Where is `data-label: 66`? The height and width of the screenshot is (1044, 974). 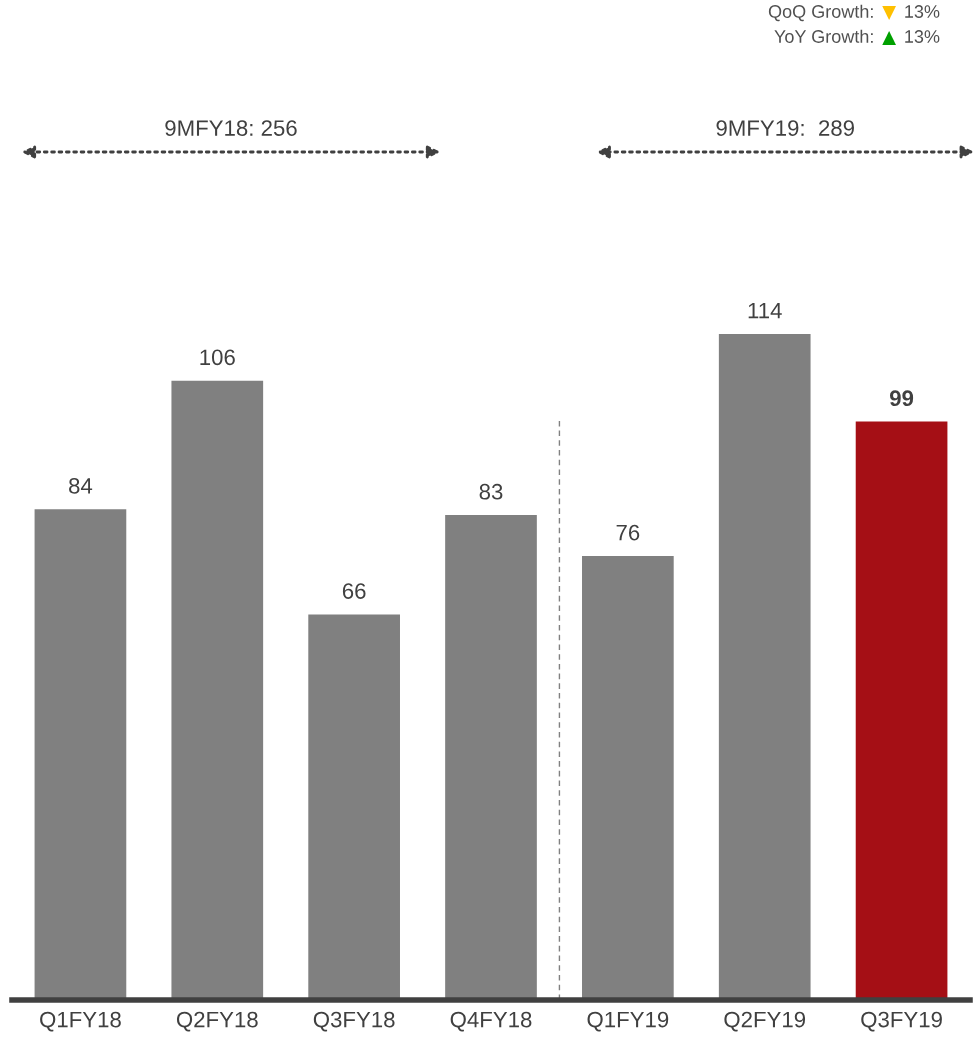 data-label: 66 is located at coordinates (354, 591).